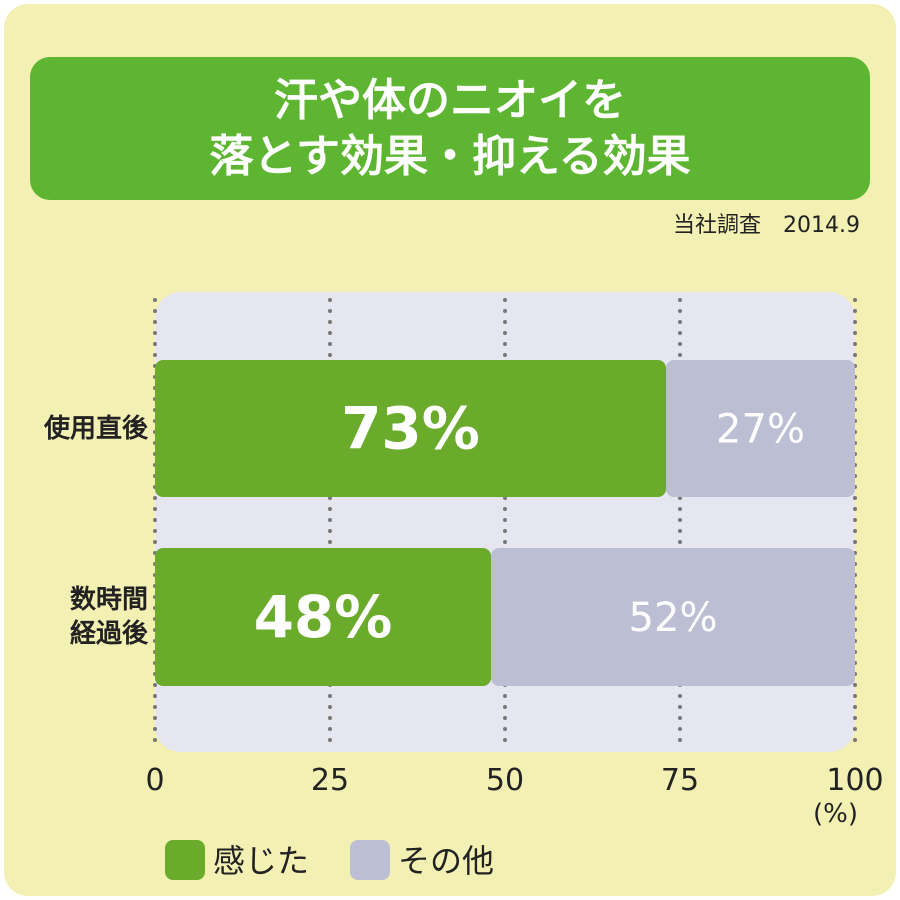 Image resolution: width=900 pixels, height=900 pixels. I want to click on legend-label: その他, so click(446, 861).